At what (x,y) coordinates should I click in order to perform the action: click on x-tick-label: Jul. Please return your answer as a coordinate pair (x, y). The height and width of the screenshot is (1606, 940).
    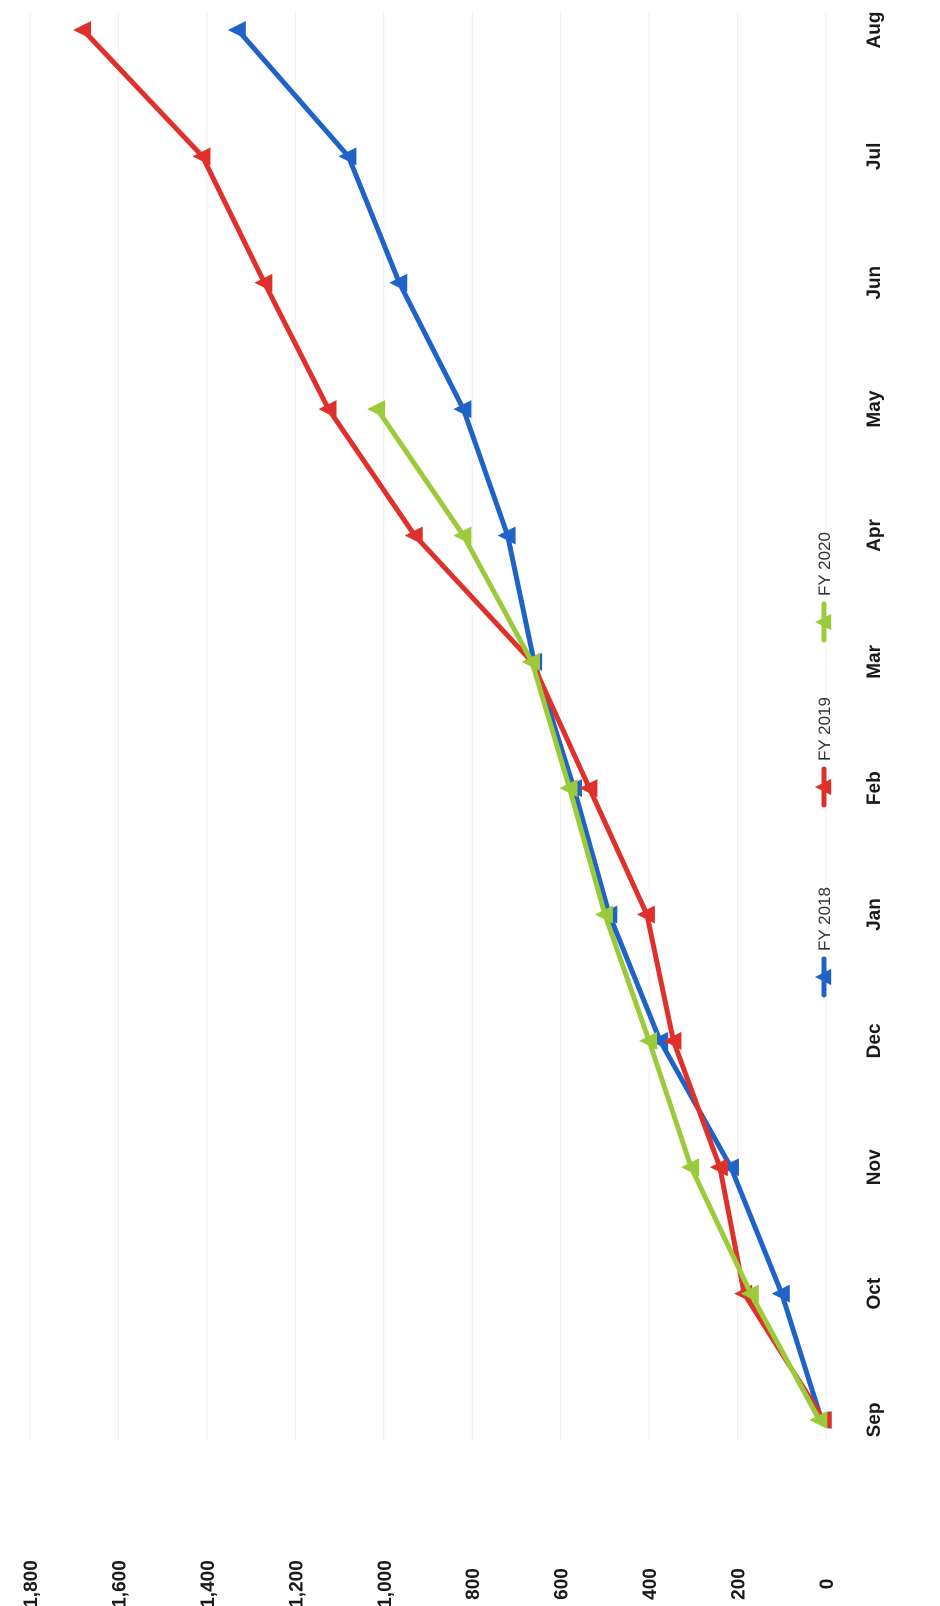
    Looking at the image, I should click on (874, 156).